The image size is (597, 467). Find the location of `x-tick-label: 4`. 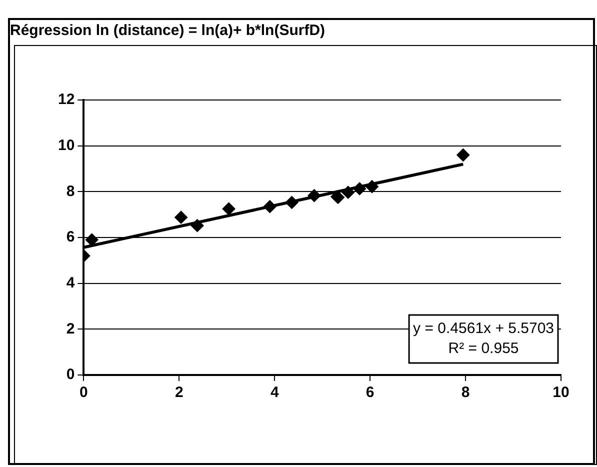

x-tick-label: 4 is located at coordinates (275, 393).